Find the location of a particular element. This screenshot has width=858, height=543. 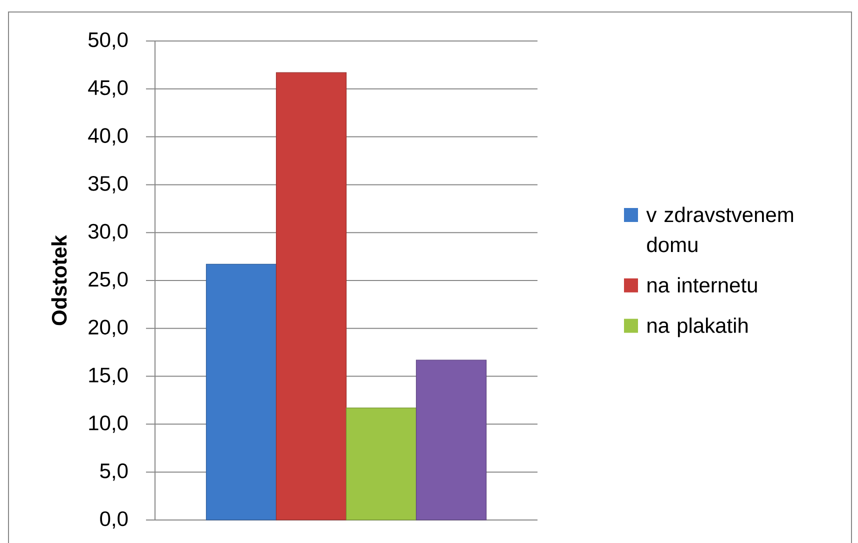

y-tick-label: 15,0 is located at coordinates (108, 376).